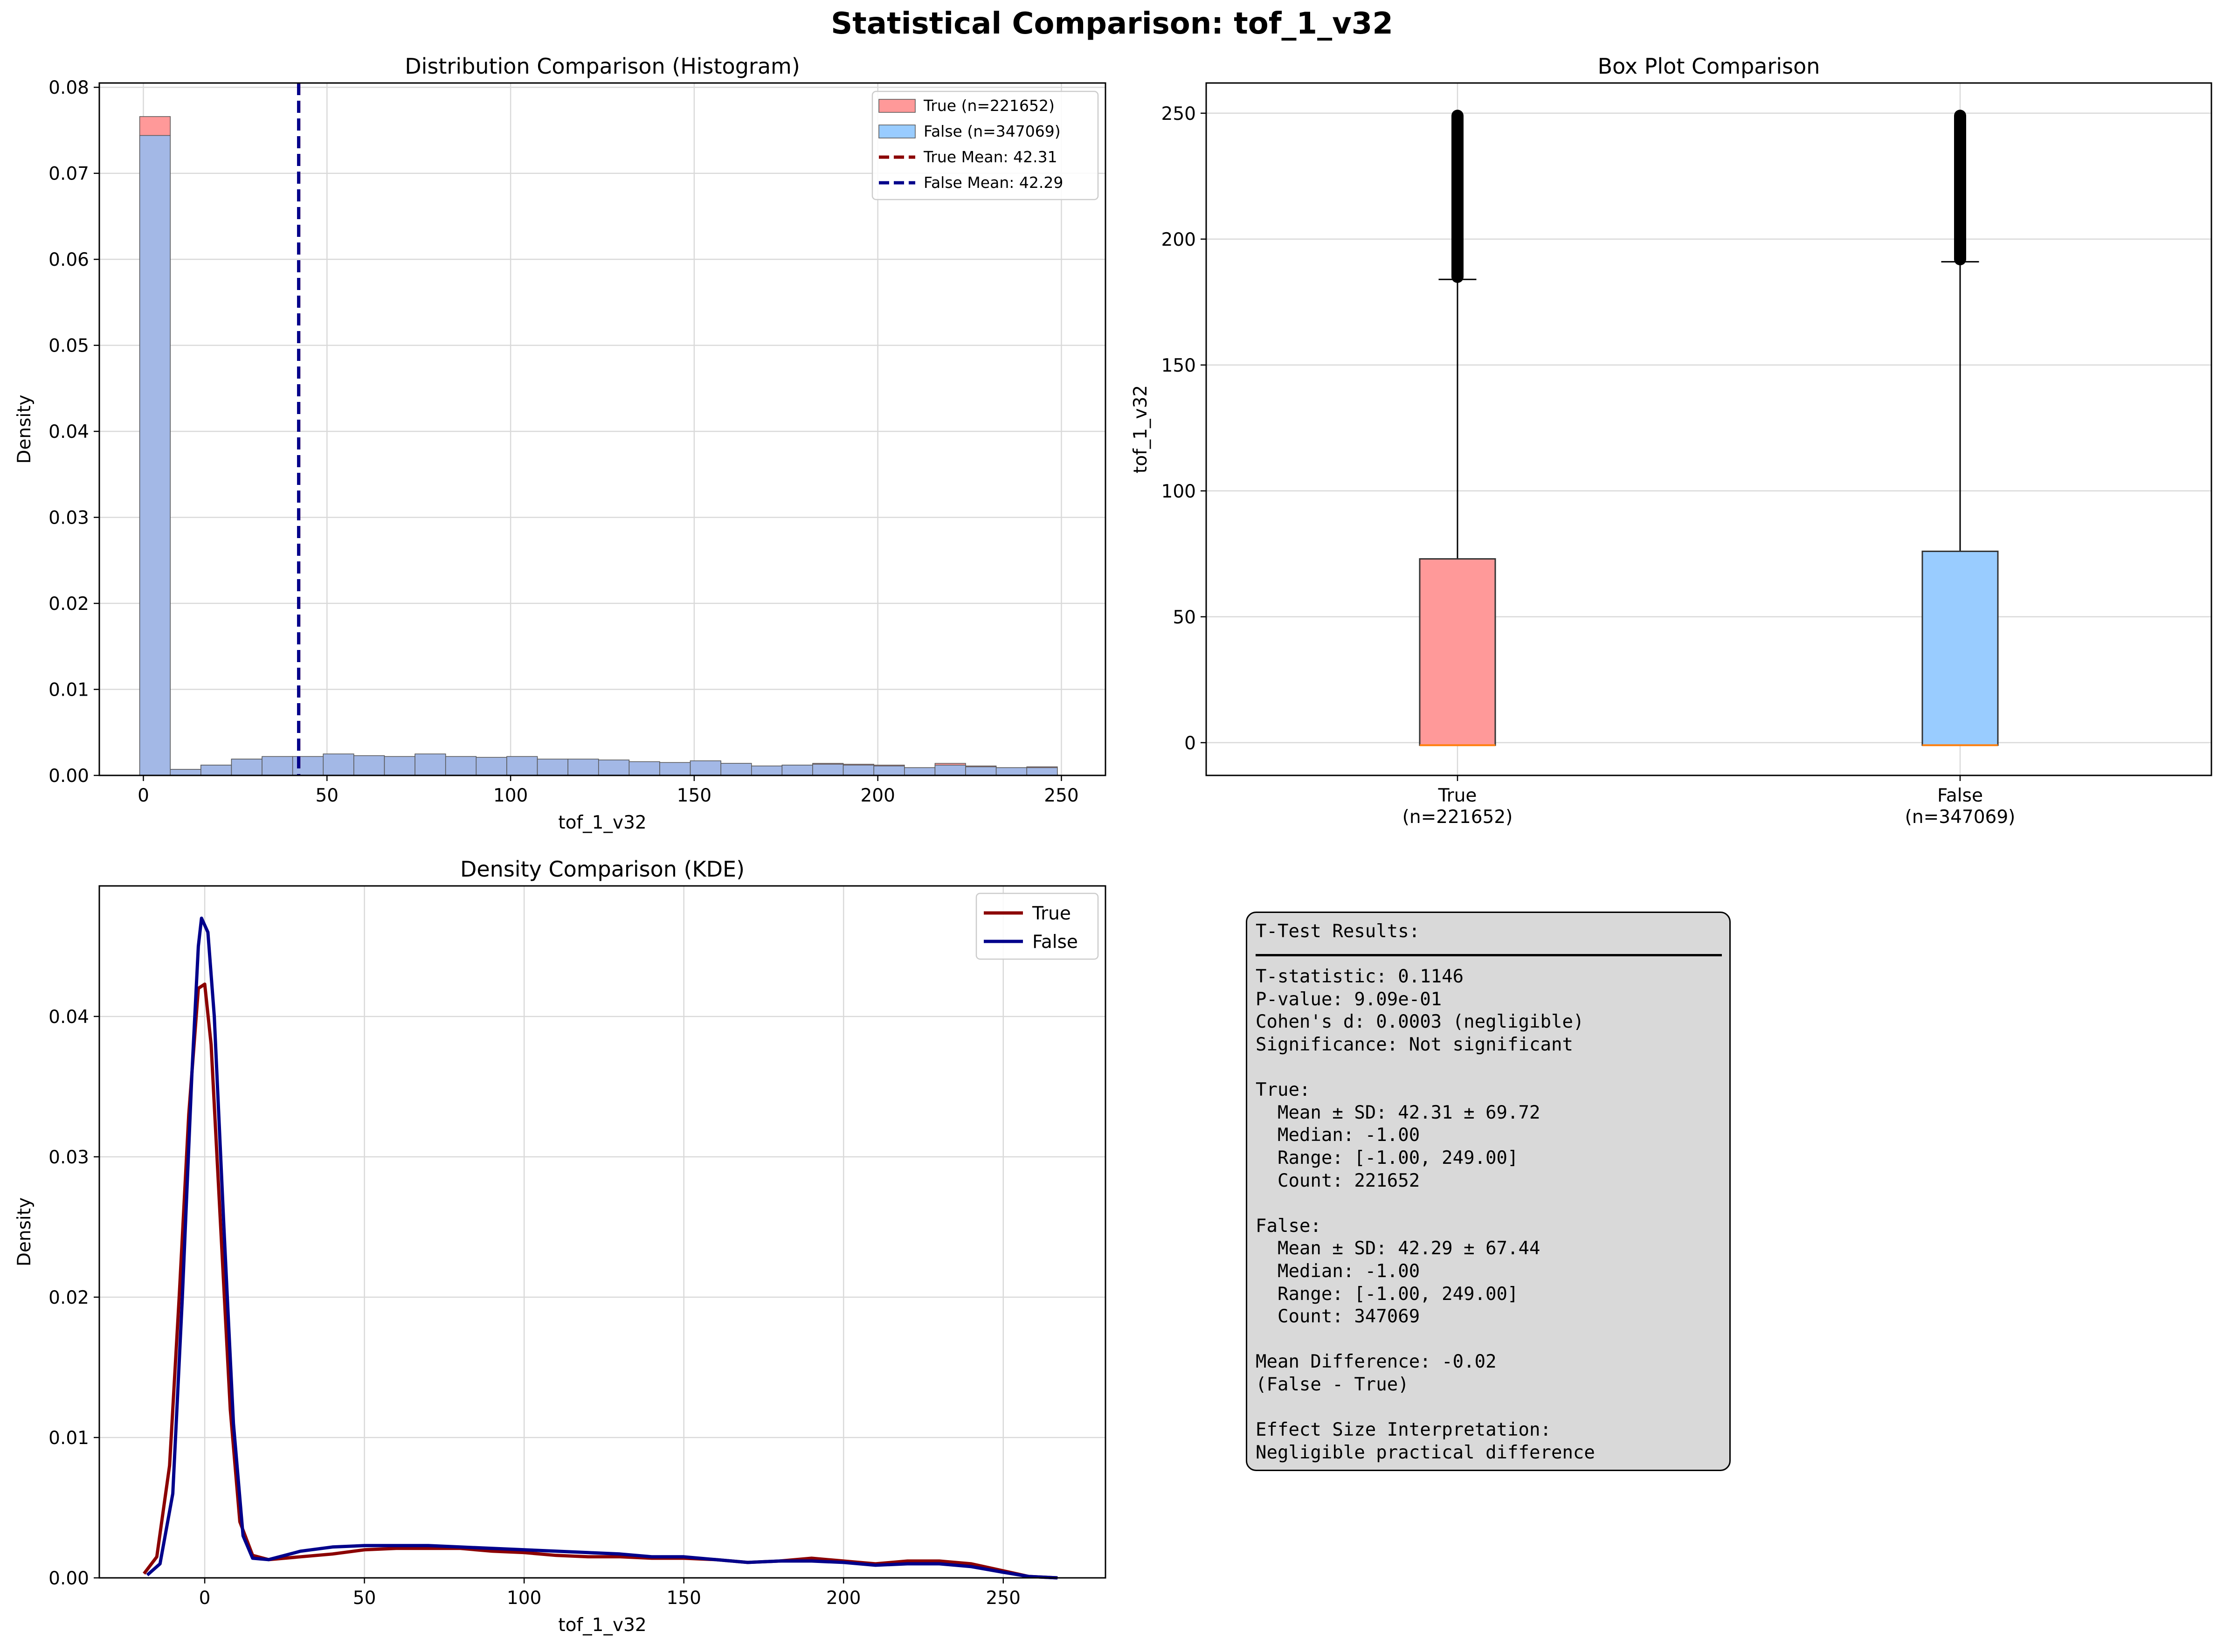 The width and height of the screenshot is (2224, 1652). What do you see at coordinates (1178, 491) in the screenshot?
I see `box-ytick-label: 100` at bounding box center [1178, 491].